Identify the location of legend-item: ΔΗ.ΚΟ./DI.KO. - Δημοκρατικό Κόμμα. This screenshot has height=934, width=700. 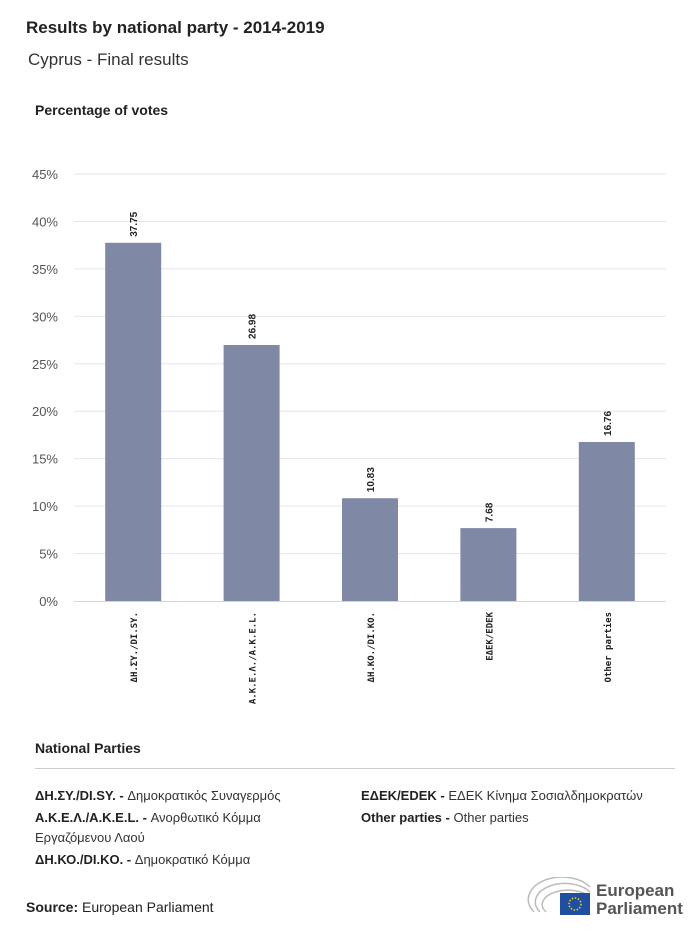
(143, 859).